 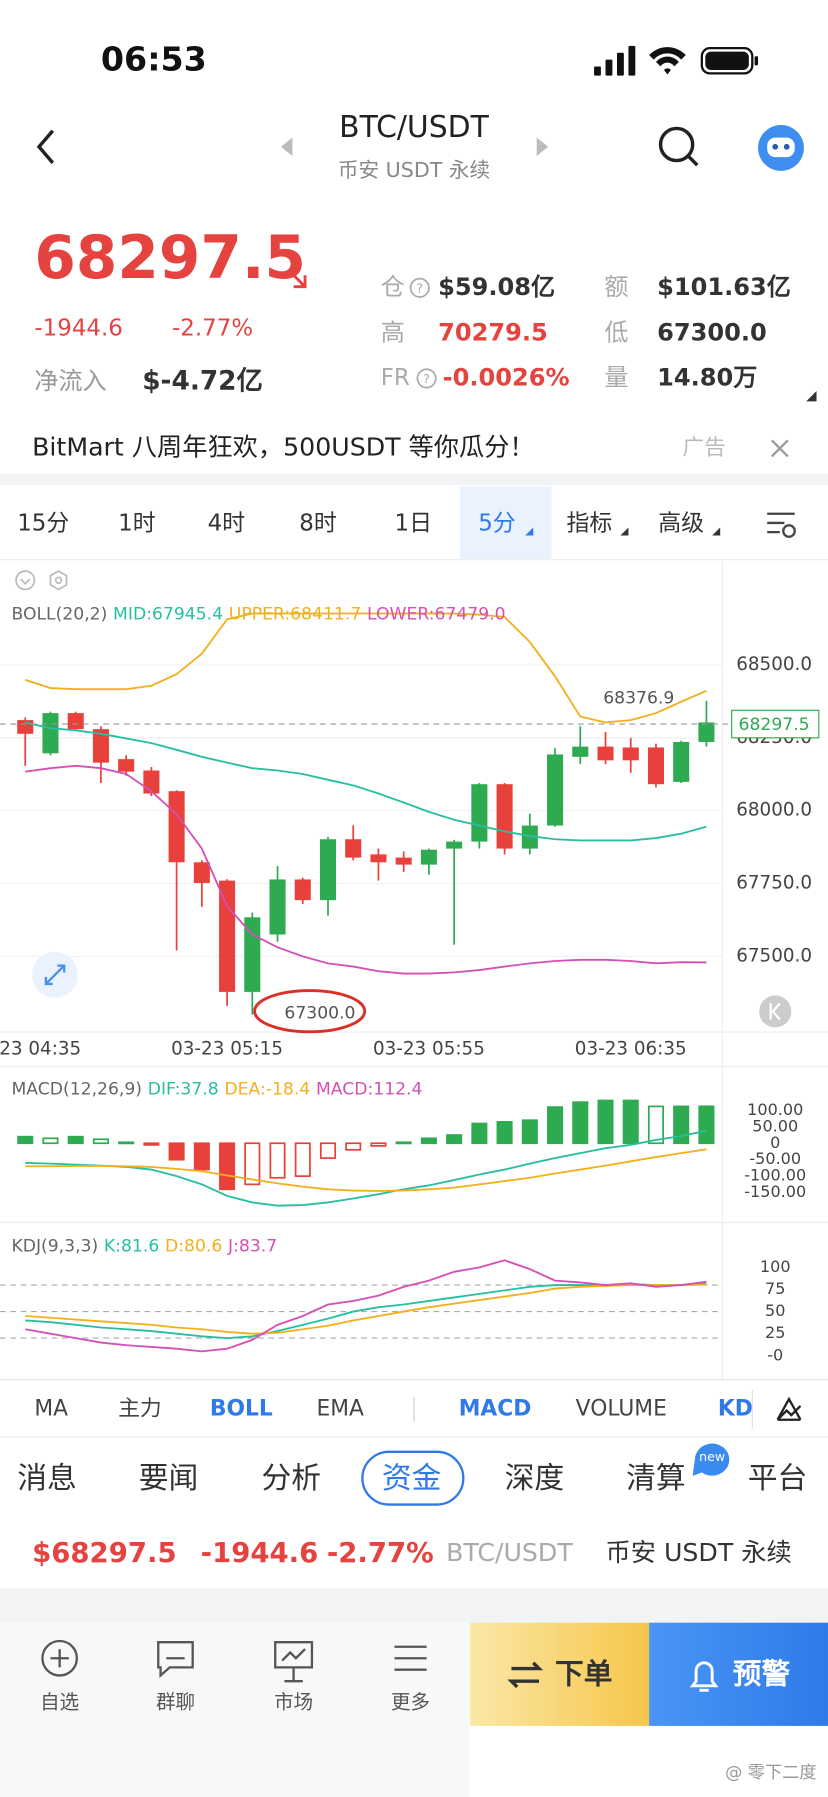 I want to click on chart-toggles, so click(x=41, y=580).